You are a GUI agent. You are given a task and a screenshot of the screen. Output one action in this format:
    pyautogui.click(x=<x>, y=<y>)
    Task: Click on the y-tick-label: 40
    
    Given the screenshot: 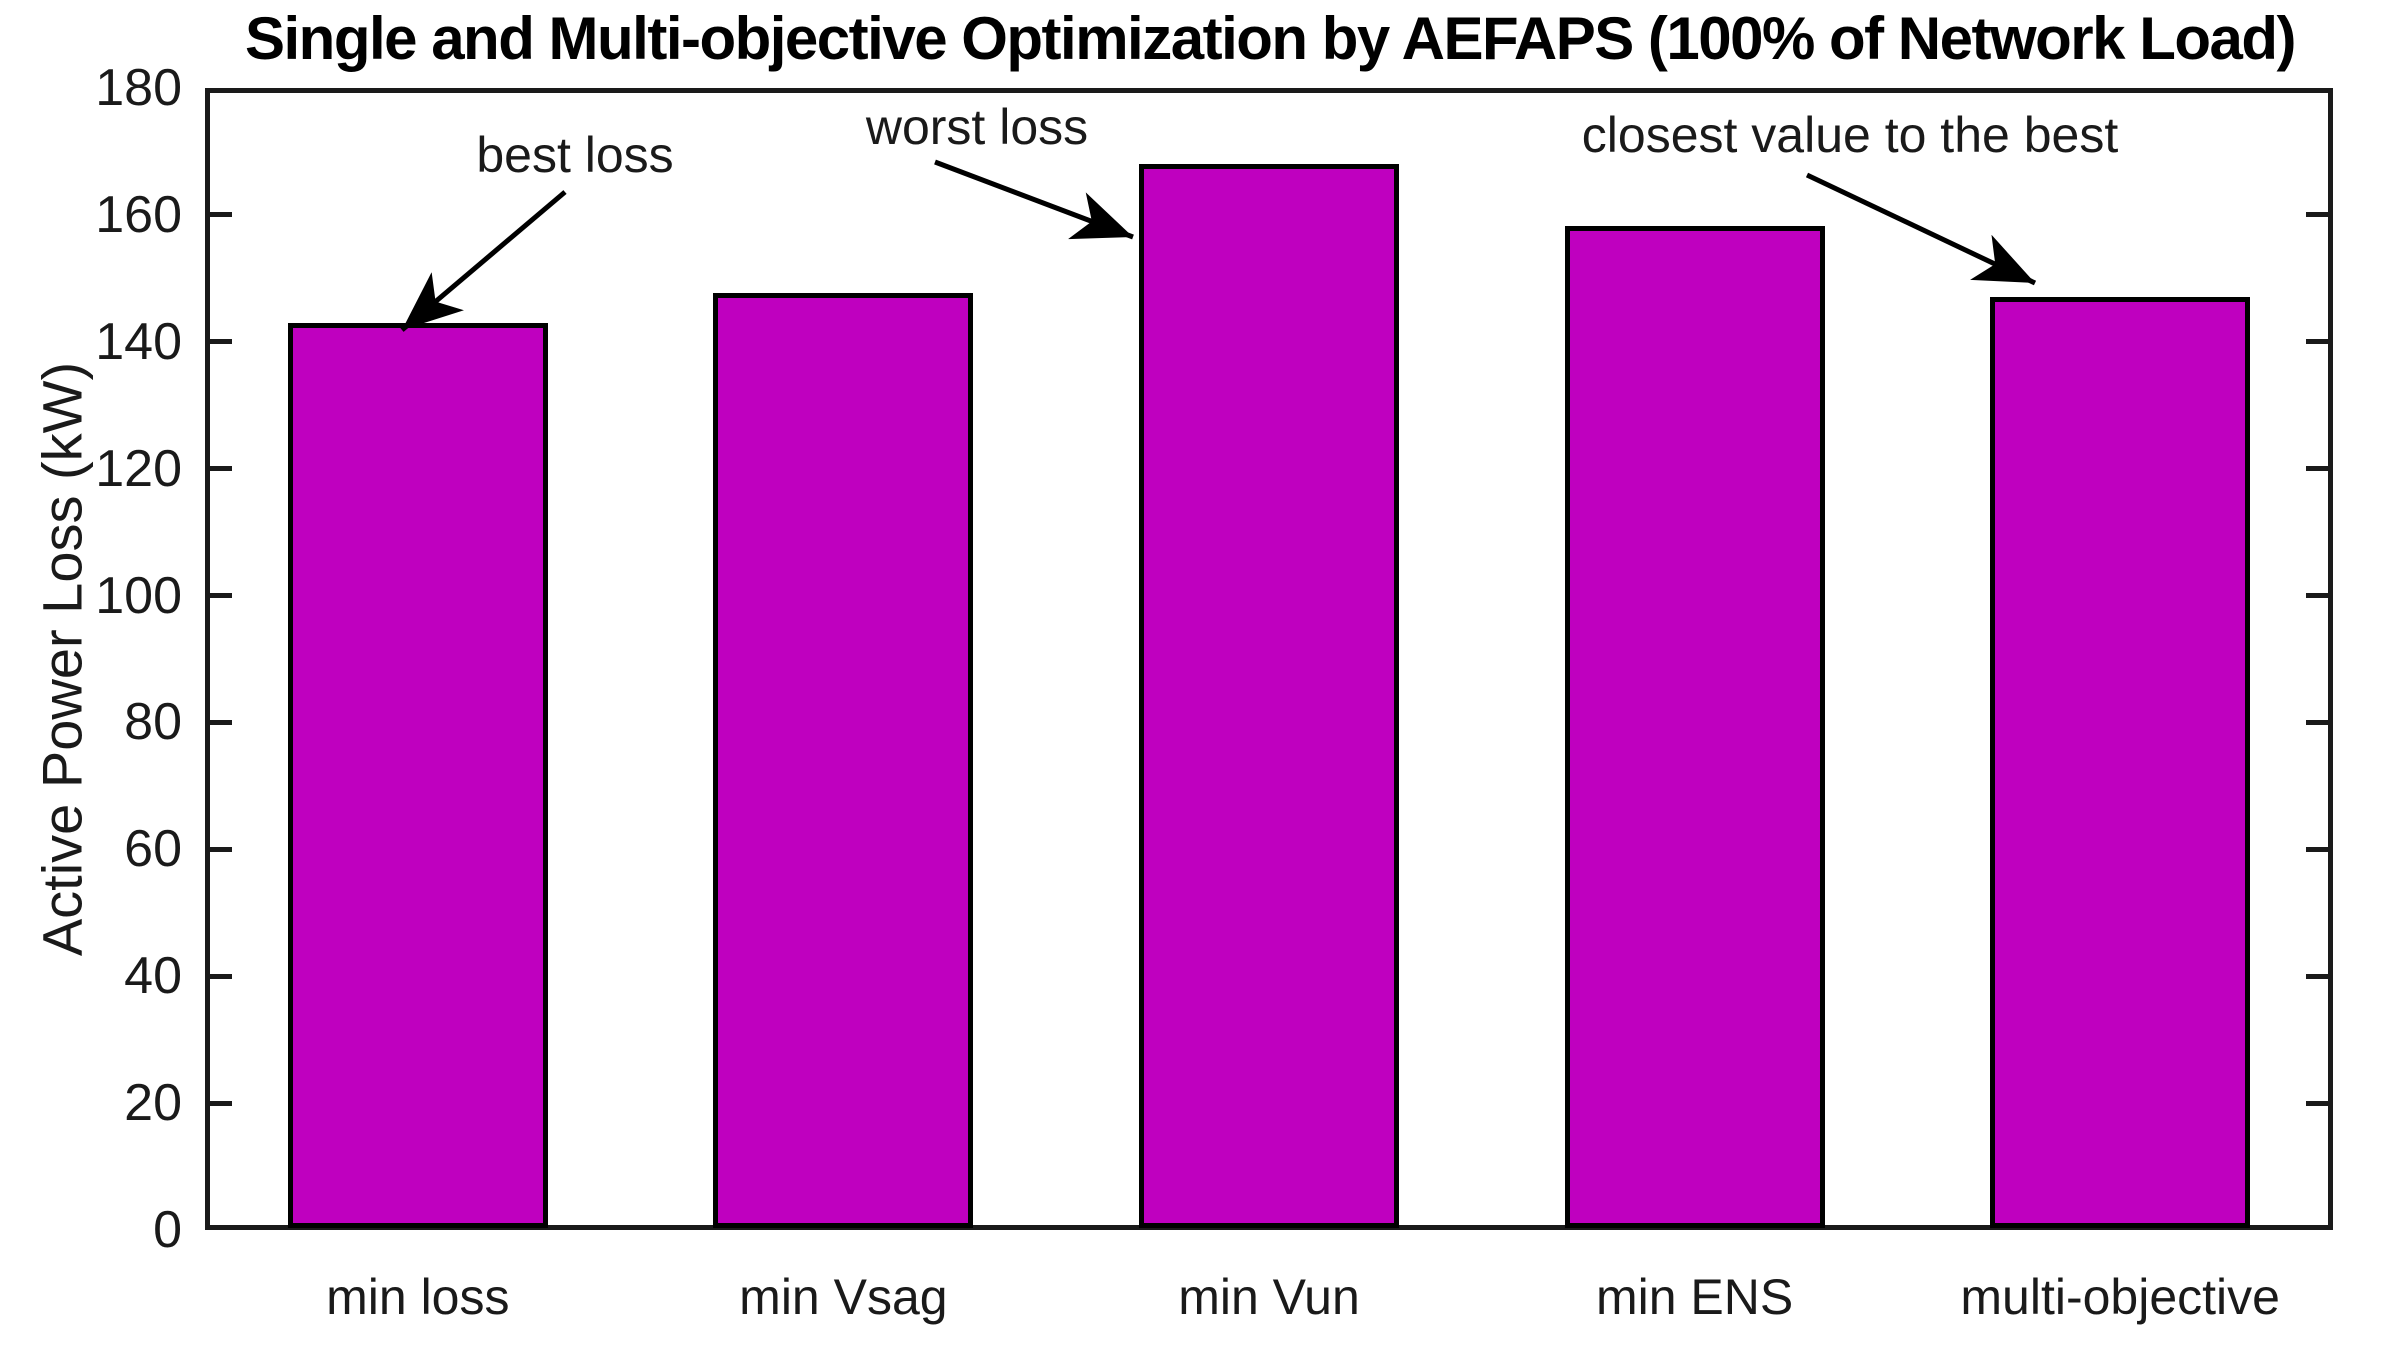 What is the action you would take?
    pyautogui.click(x=153, y=976)
    